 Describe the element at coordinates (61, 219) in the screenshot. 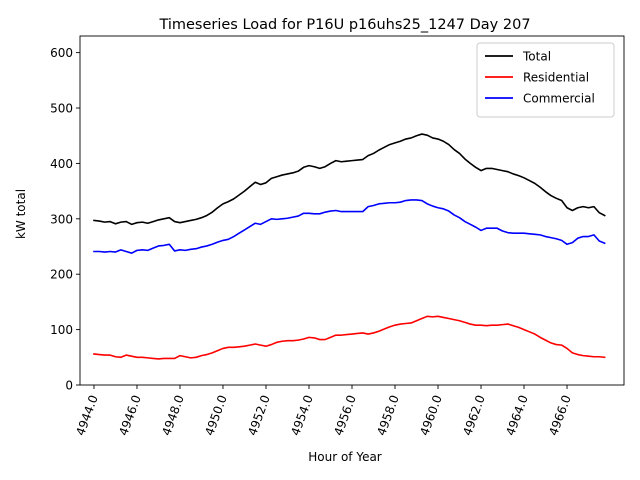

I see `y-tick-label: 300` at that location.